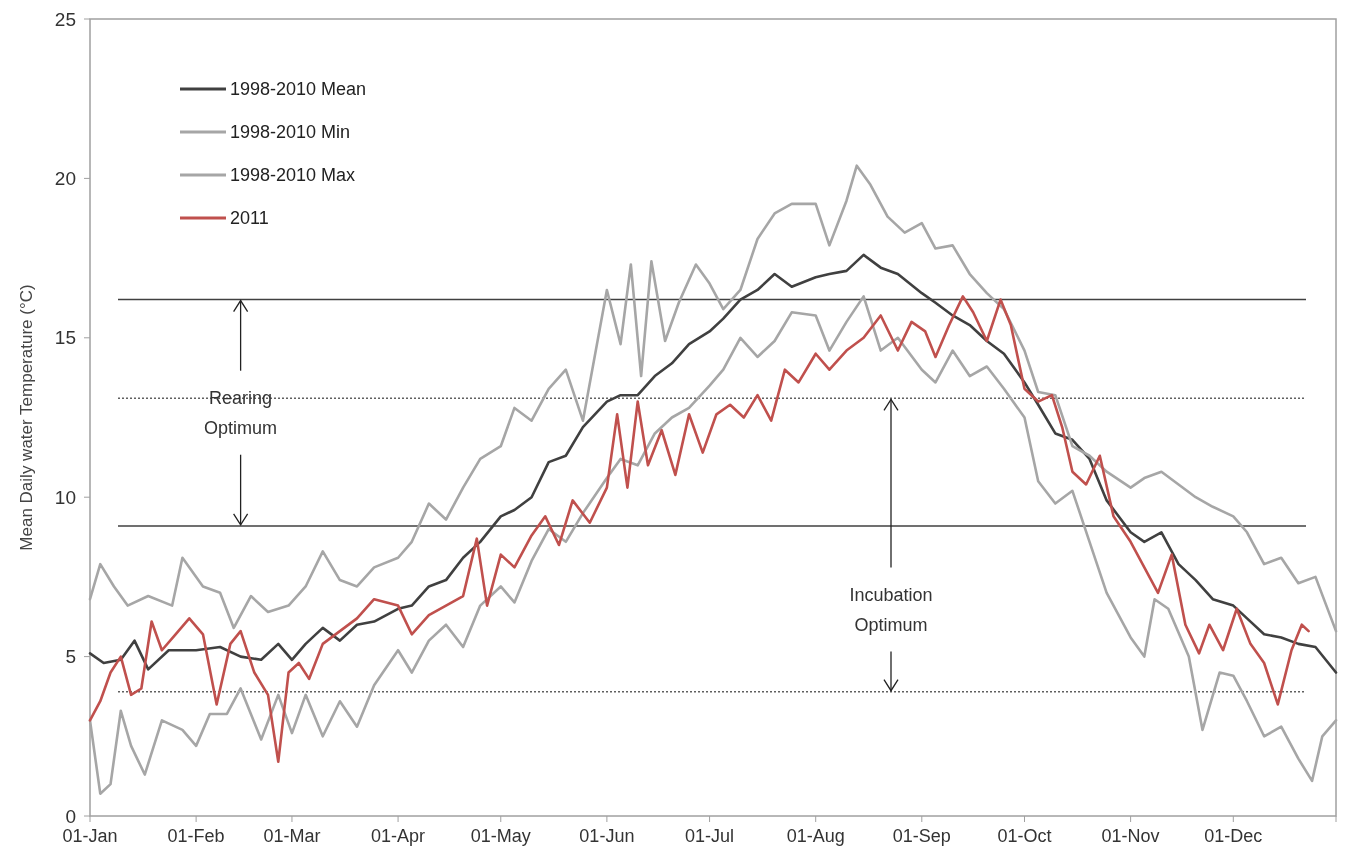 The width and height of the screenshot is (1355, 863). Describe the element at coordinates (398, 836) in the screenshot. I see `x-tick-label: 01-Apr` at that location.